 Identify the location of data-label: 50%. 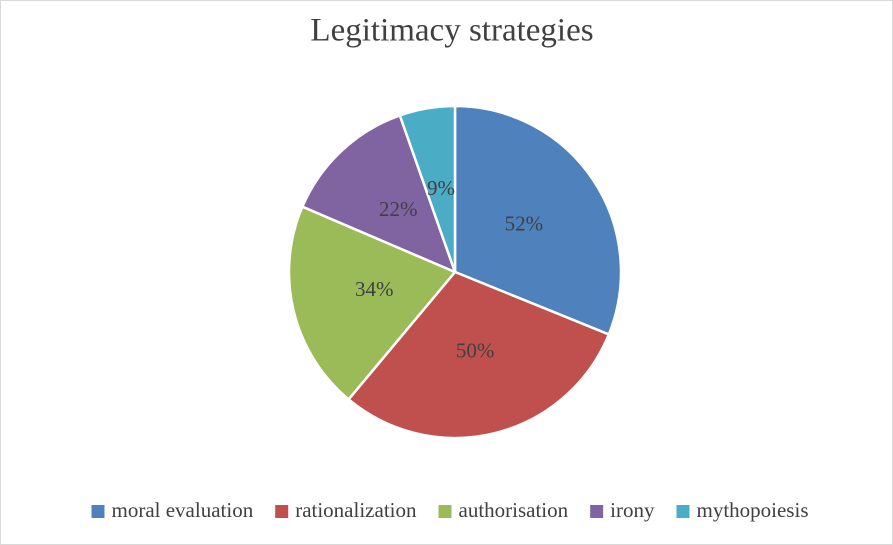
(475, 350).